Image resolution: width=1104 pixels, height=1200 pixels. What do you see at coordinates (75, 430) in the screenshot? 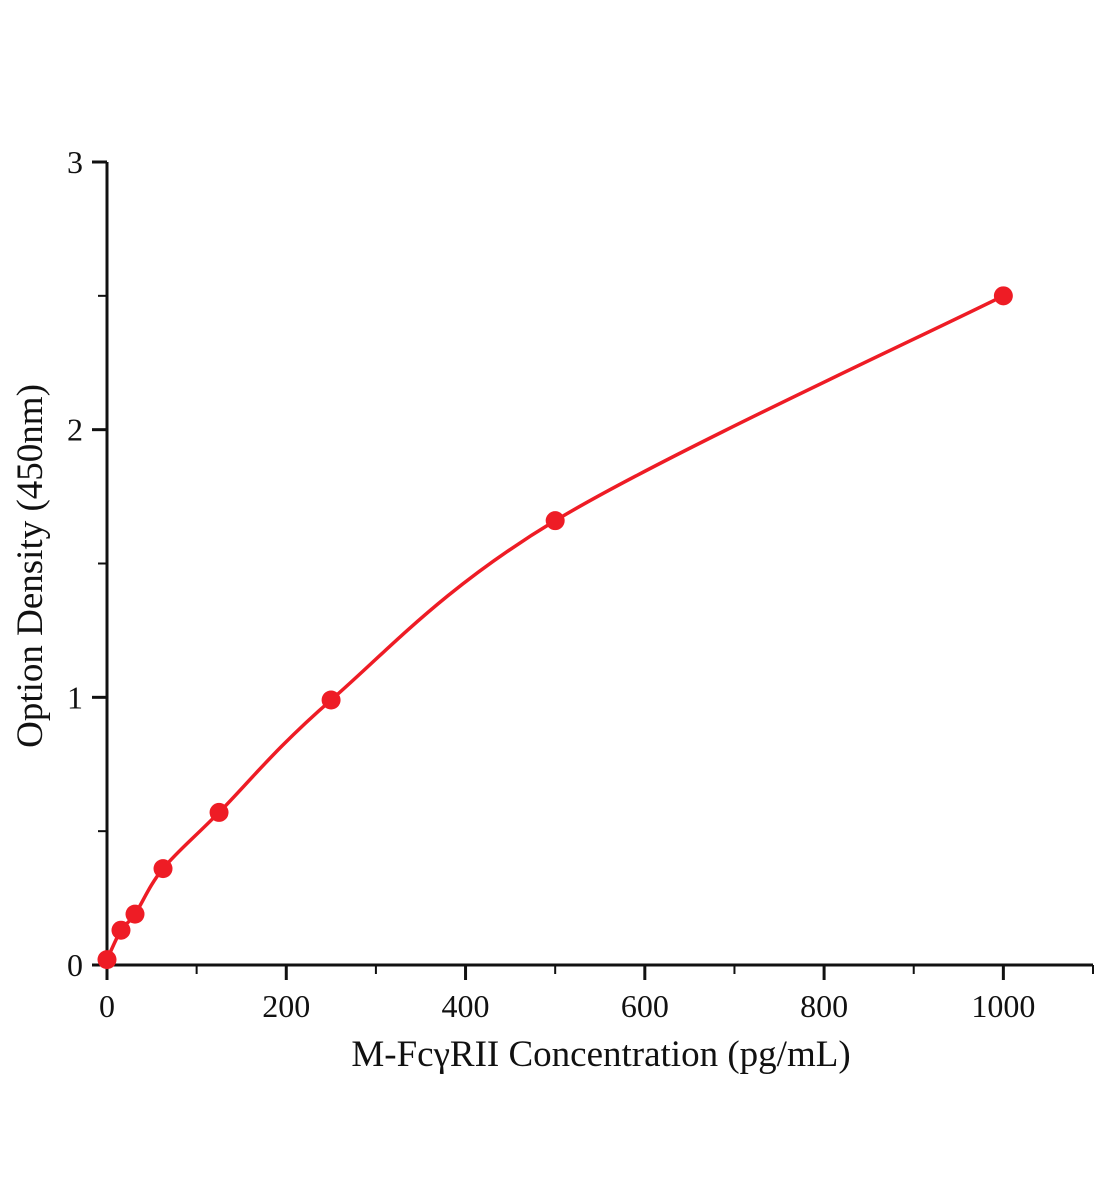
I see `y-tick-label: 2` at bounding box center [75, 430].